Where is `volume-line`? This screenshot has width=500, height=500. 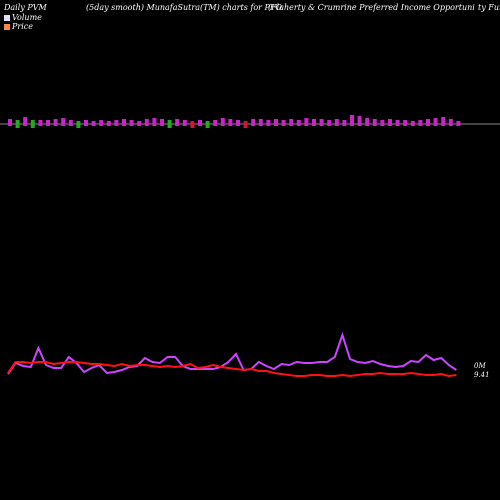 volume-line is located at coordinates (232, 353).